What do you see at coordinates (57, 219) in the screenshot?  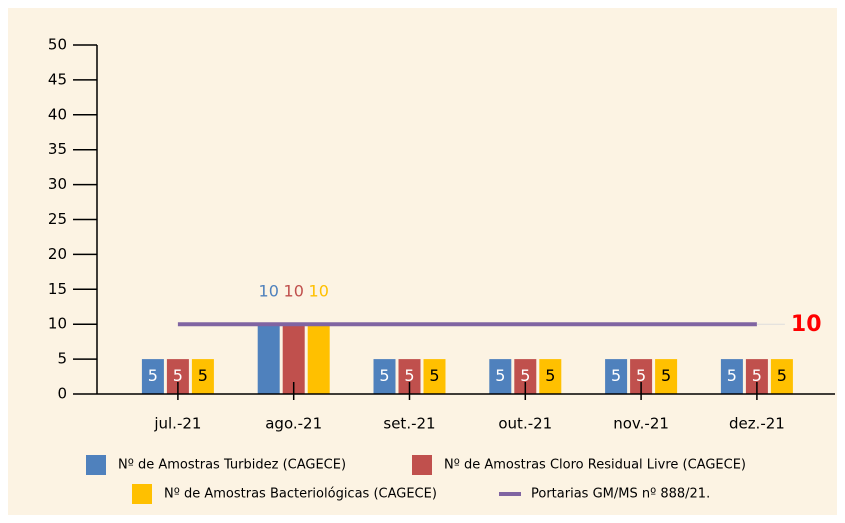 I see `y-tick-label: 25` at bounding box center [57, 219].